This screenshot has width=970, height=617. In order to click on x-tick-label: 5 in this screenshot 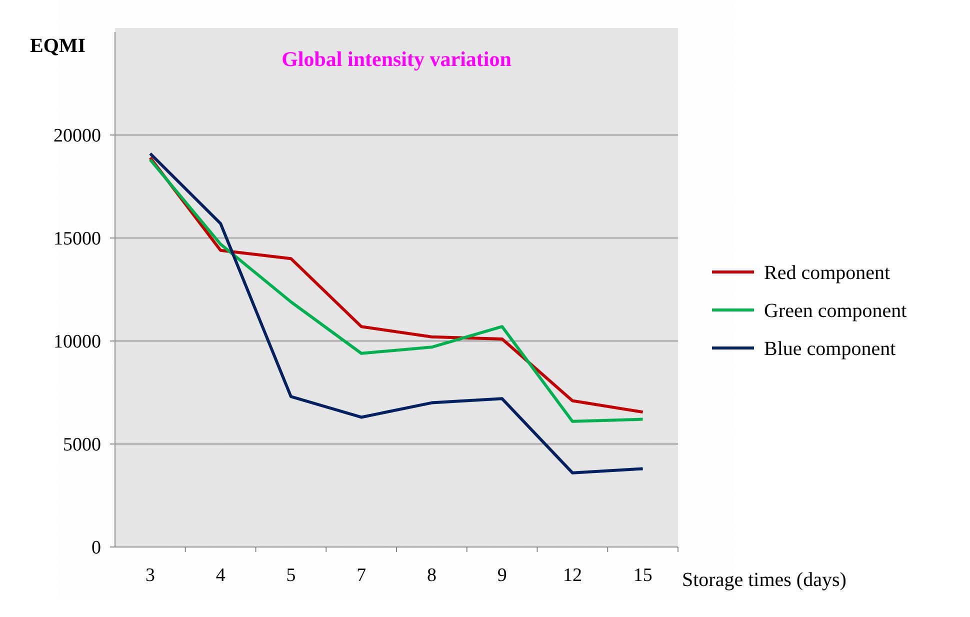, I will do `click(291, 575)`.